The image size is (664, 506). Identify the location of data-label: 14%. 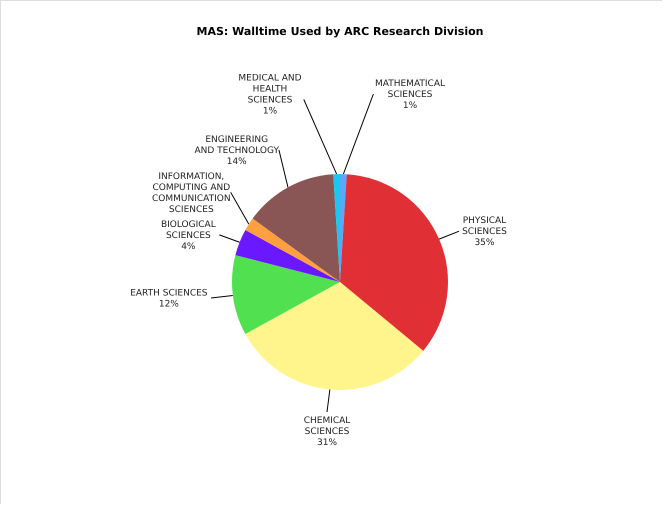
(237, 161).